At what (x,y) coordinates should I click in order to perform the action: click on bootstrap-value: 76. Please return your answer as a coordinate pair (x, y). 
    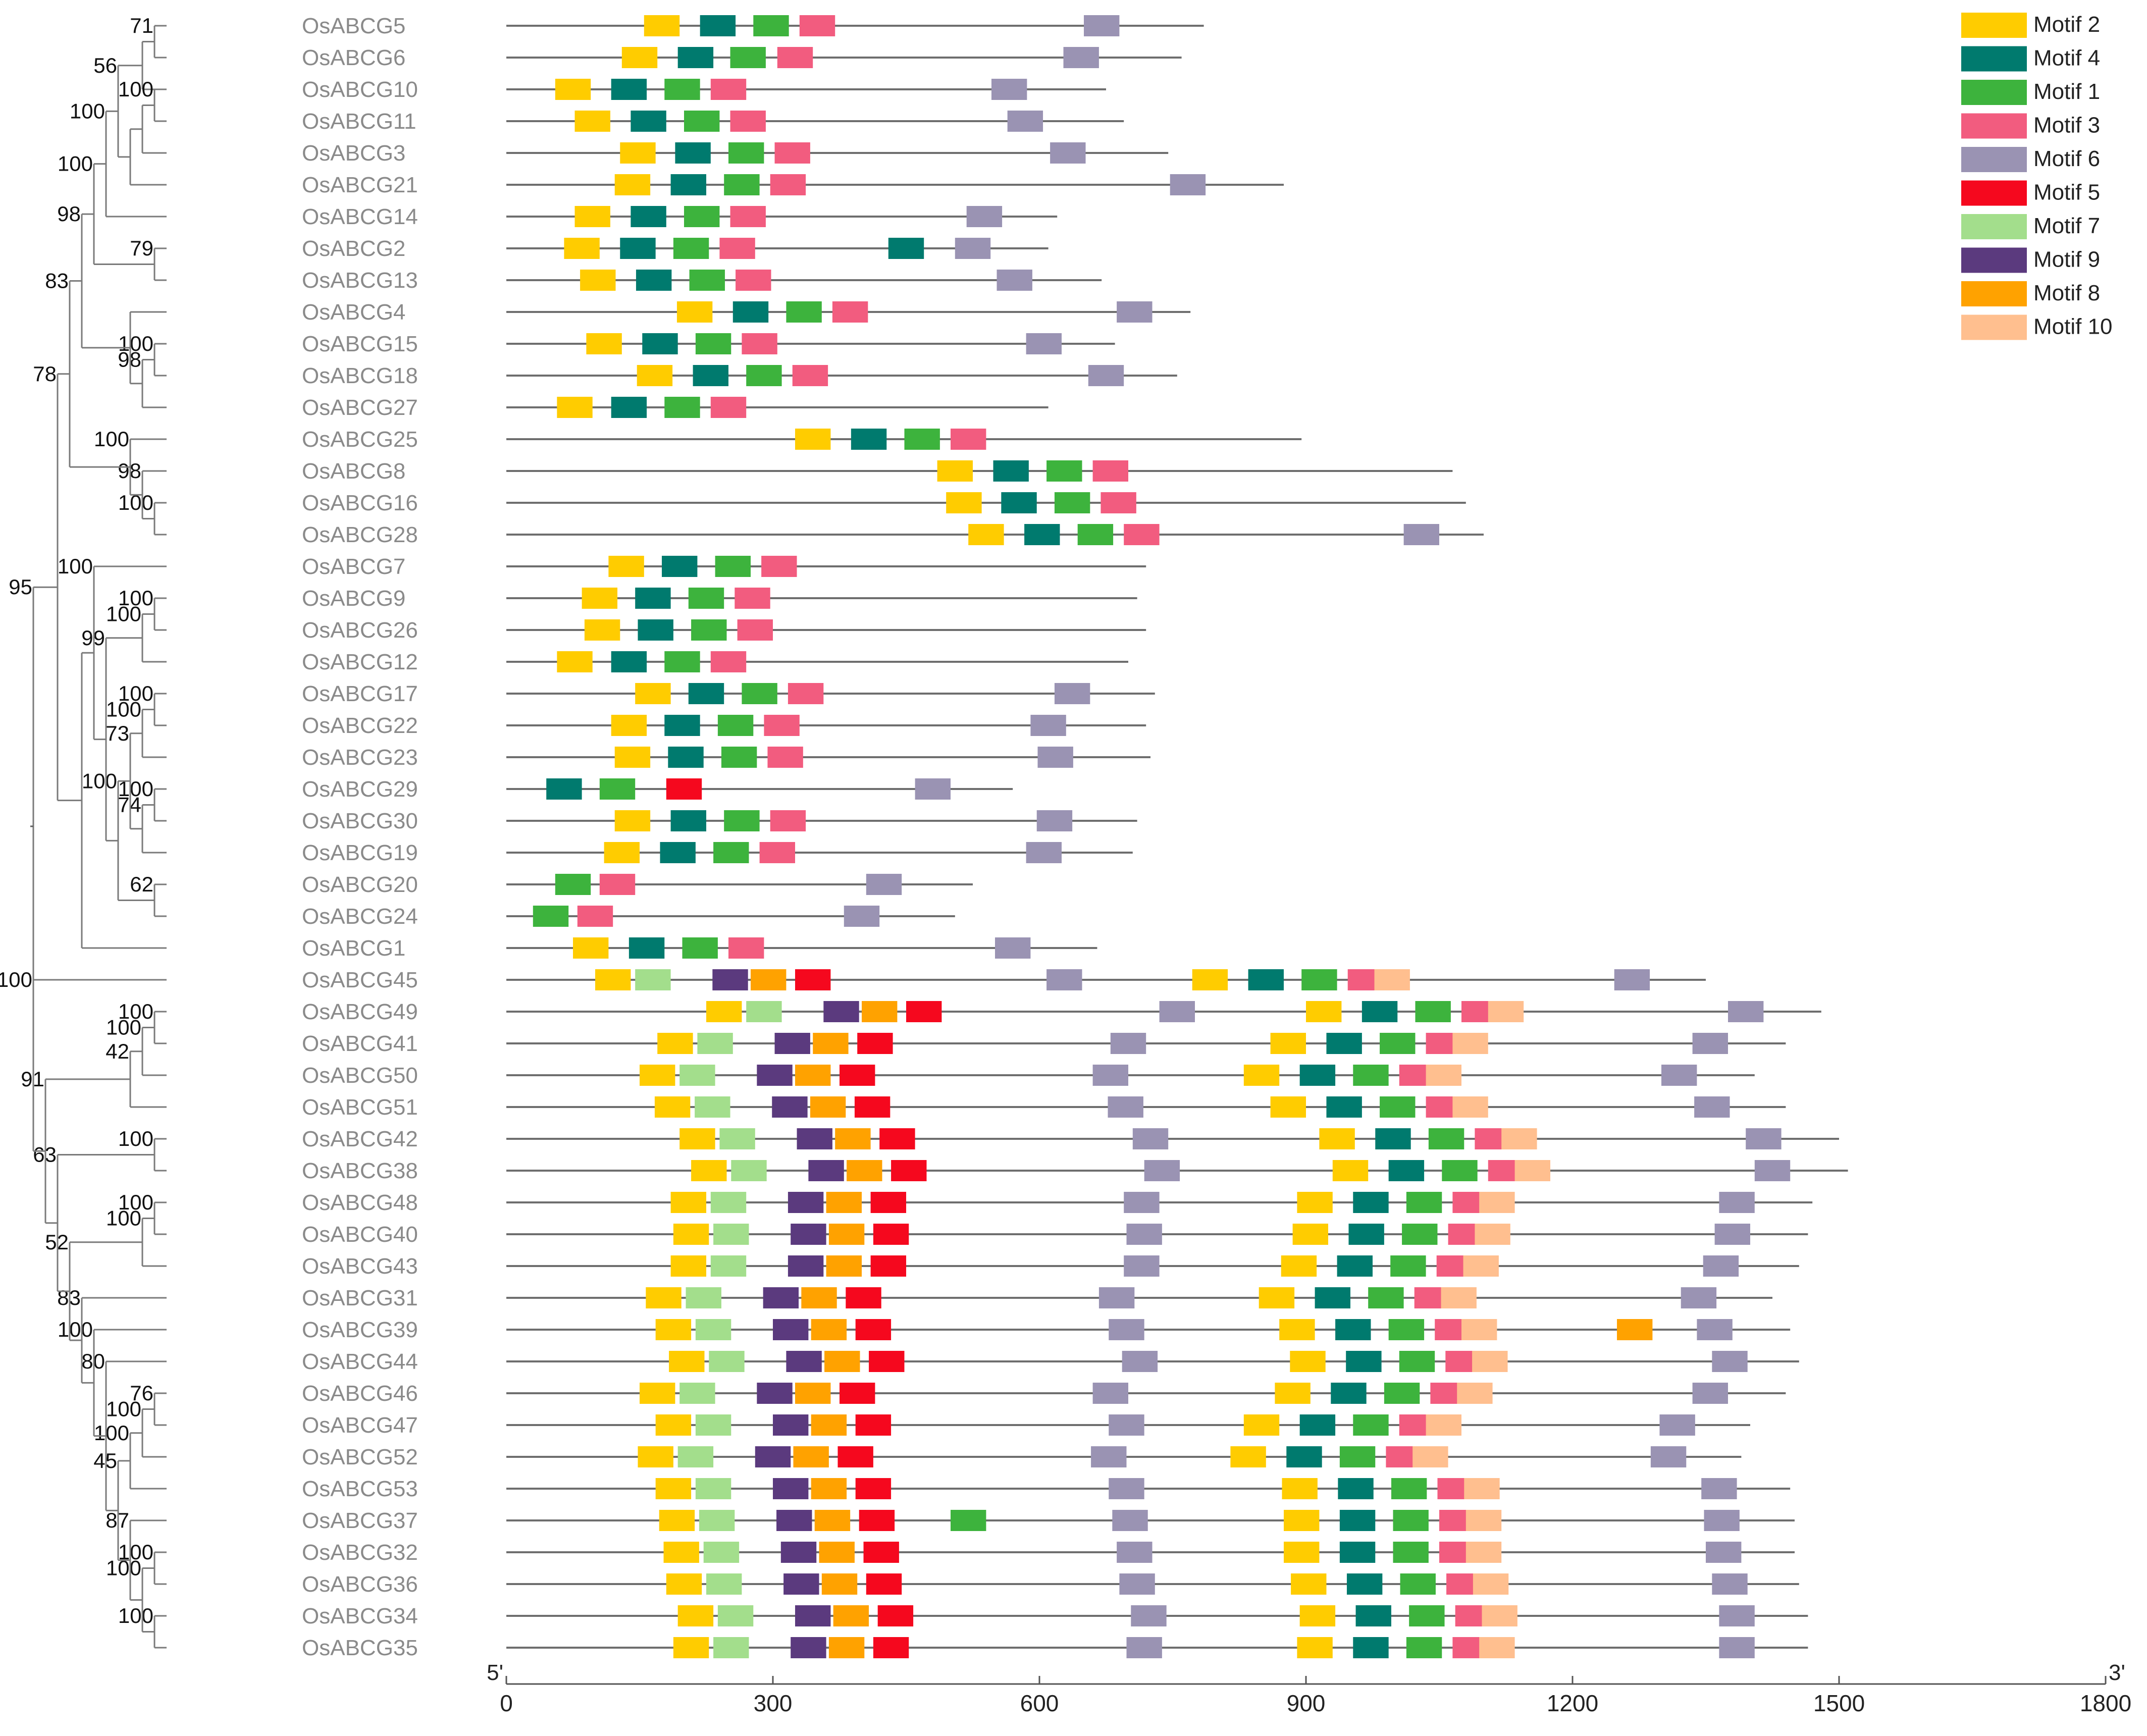
    Looking at the image, I should click on (141, 1393).